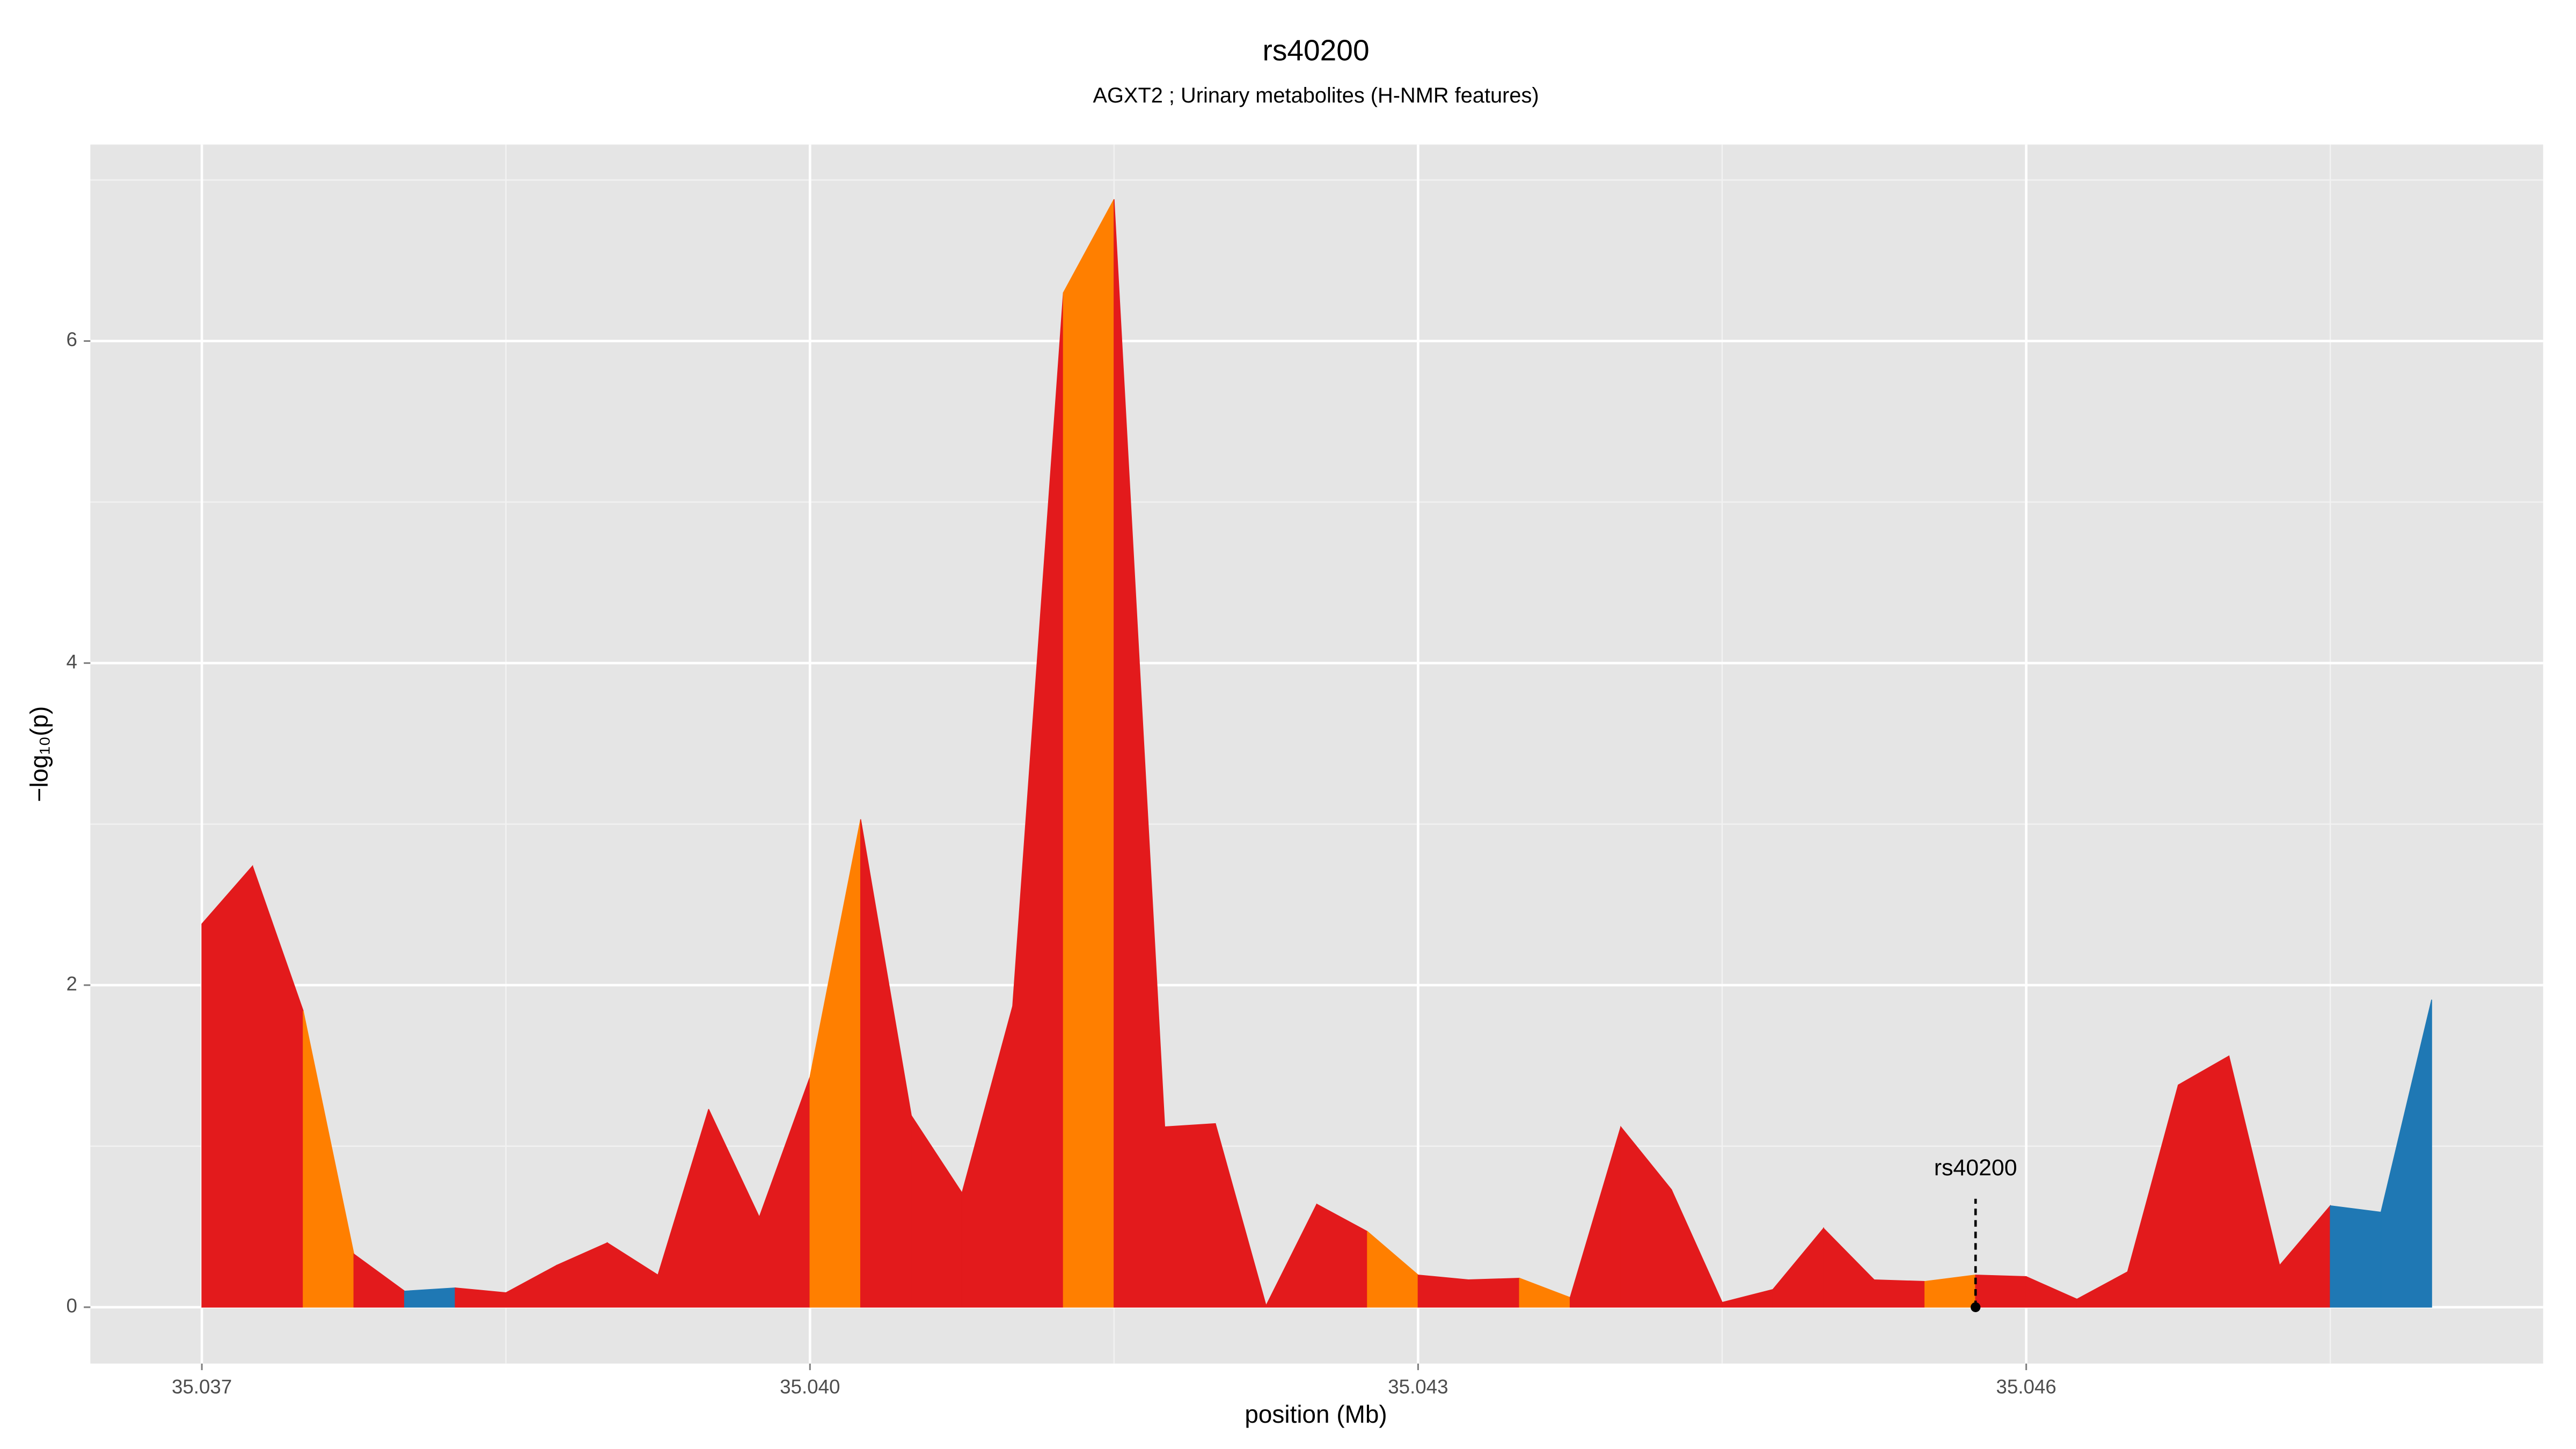 The width and height of the screenshot is (2576, 1449). What do you see at coordinates (810, 1386) in the screenshot?
I see `x-tick-label: 35.040` at bounding box center [810, 1386].